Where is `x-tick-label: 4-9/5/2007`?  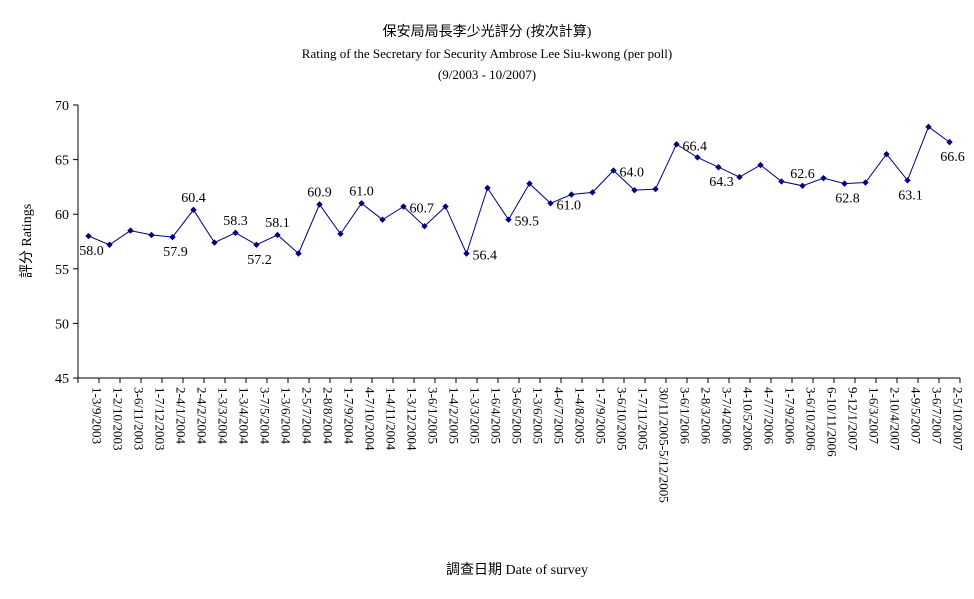
x-tick-label: 4-9/5/2007 is located at coordinates (916, 416).